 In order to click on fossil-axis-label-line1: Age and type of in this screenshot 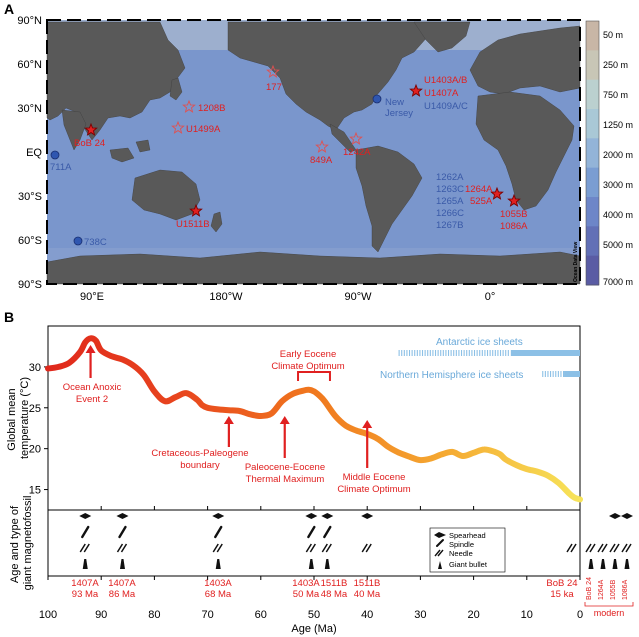, I will do `click(15, 544)`.